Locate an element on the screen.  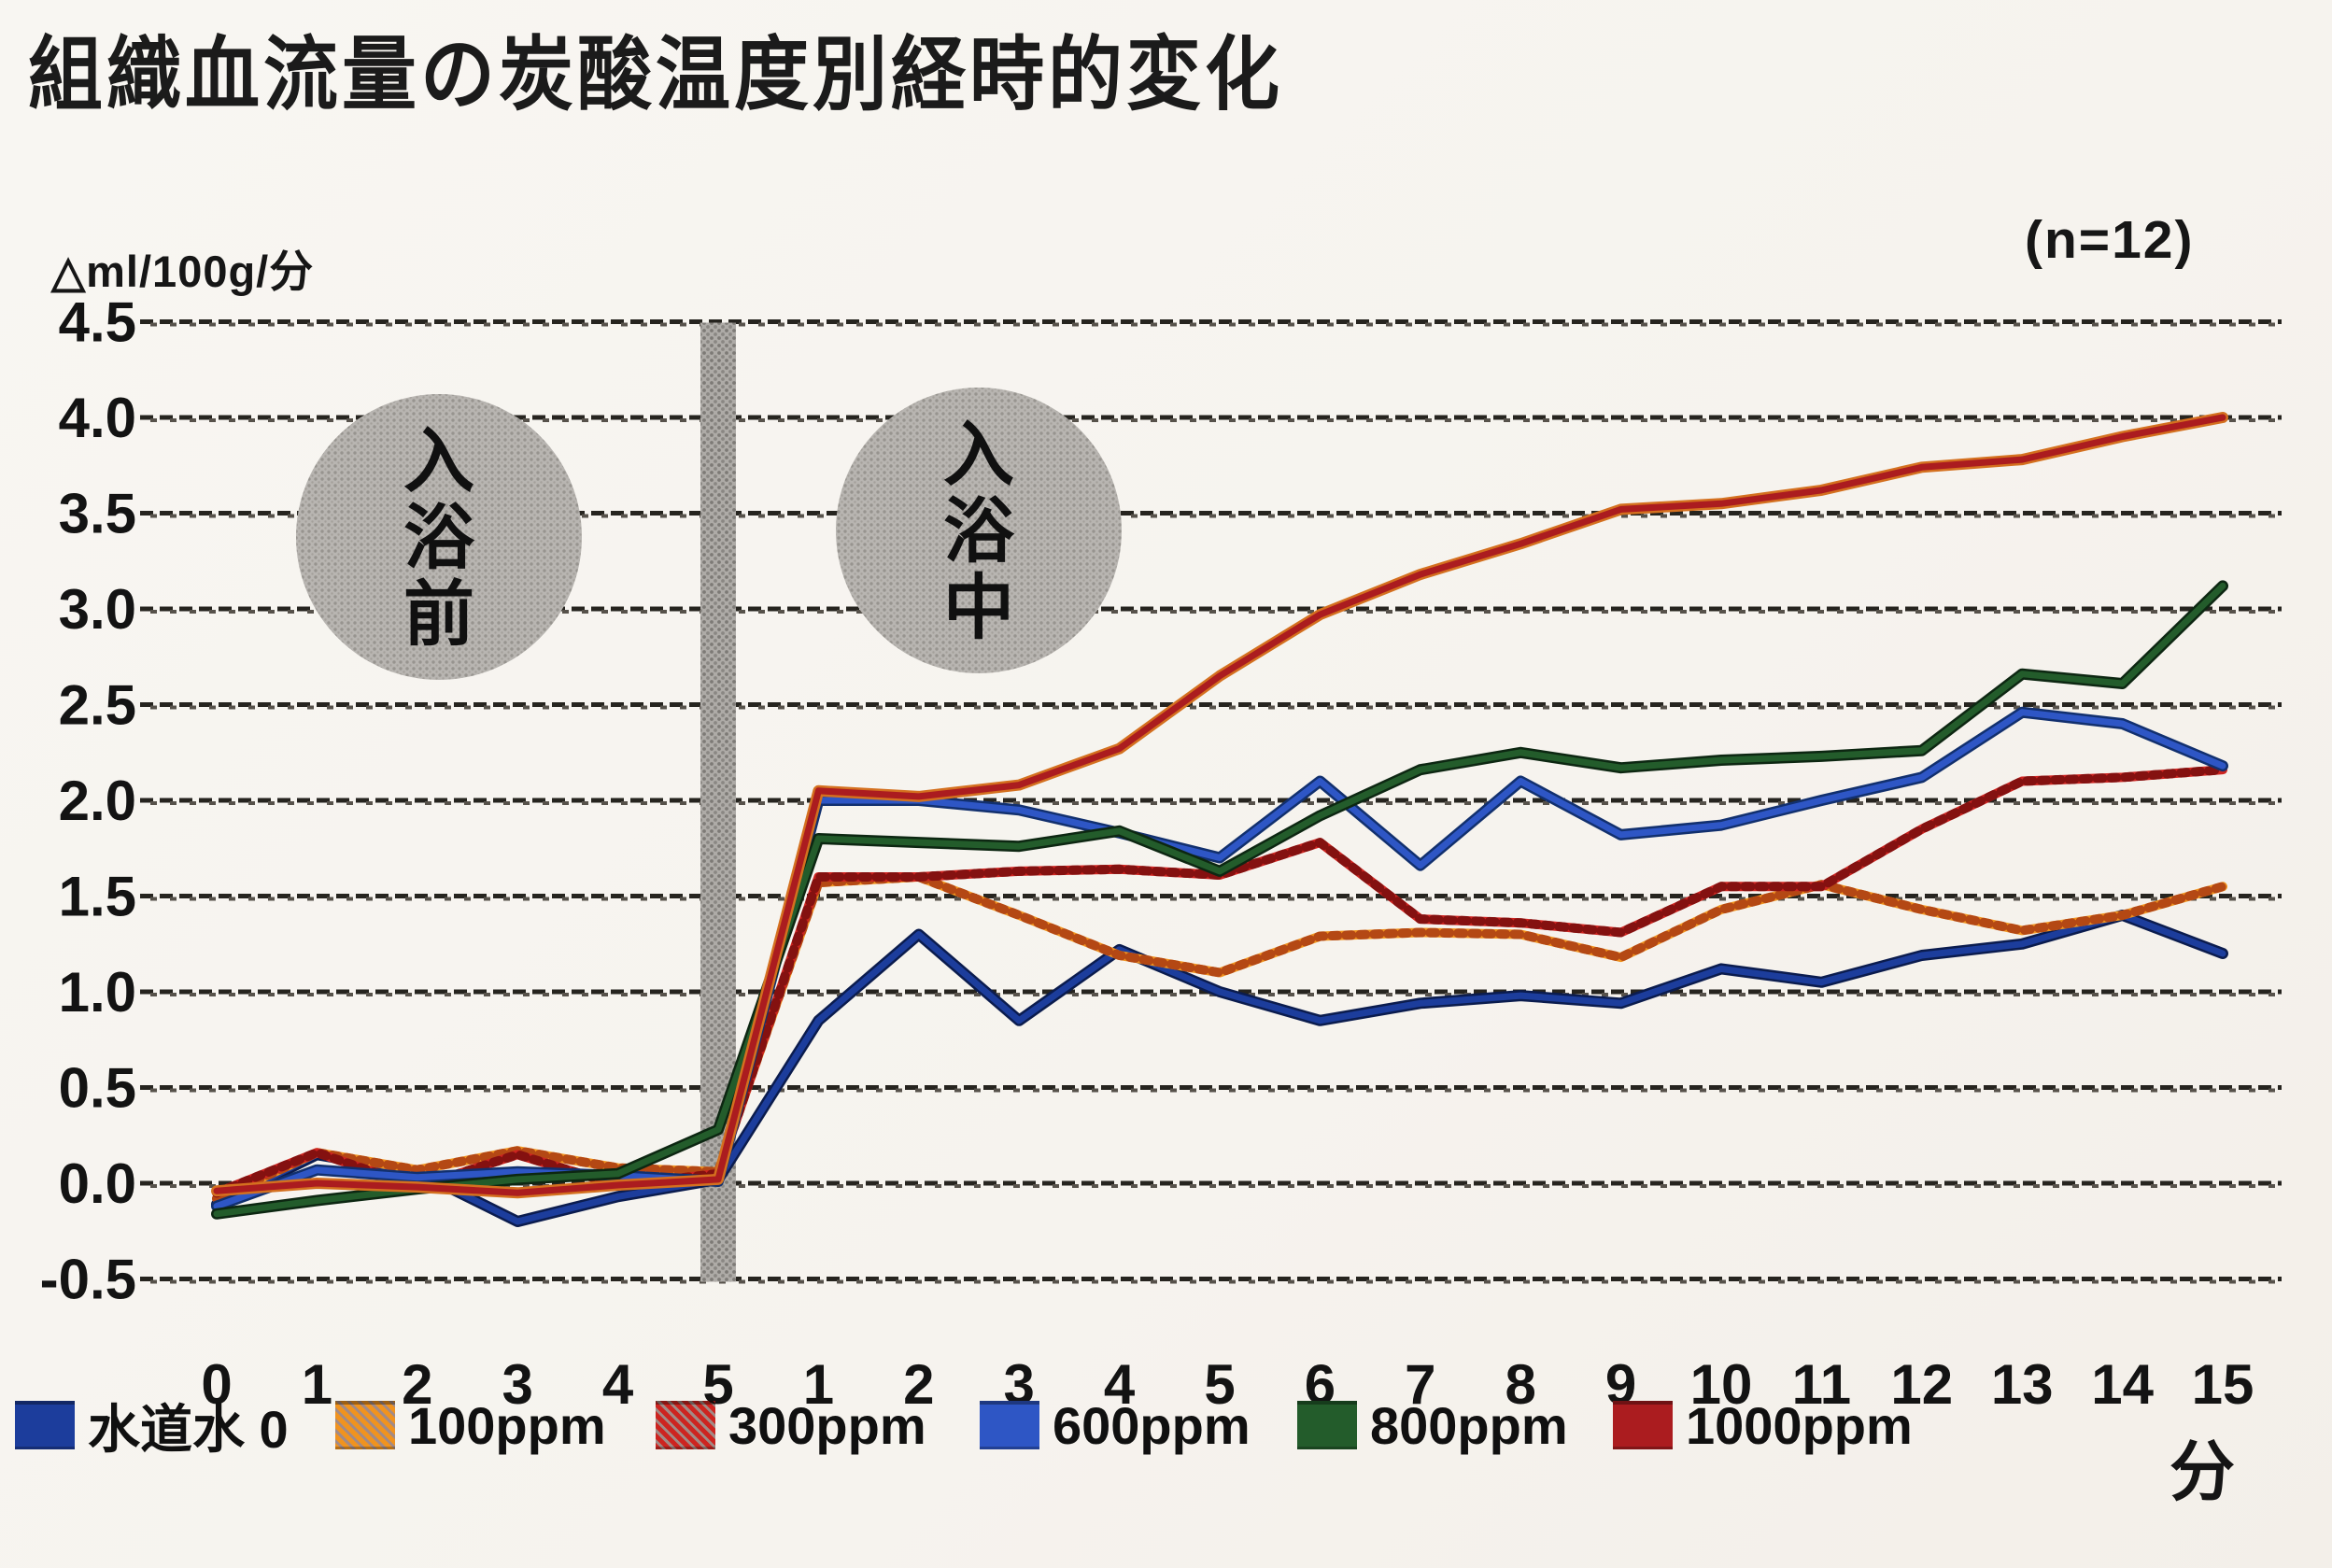
phase-circle-before is located at coordinates (439, 537).